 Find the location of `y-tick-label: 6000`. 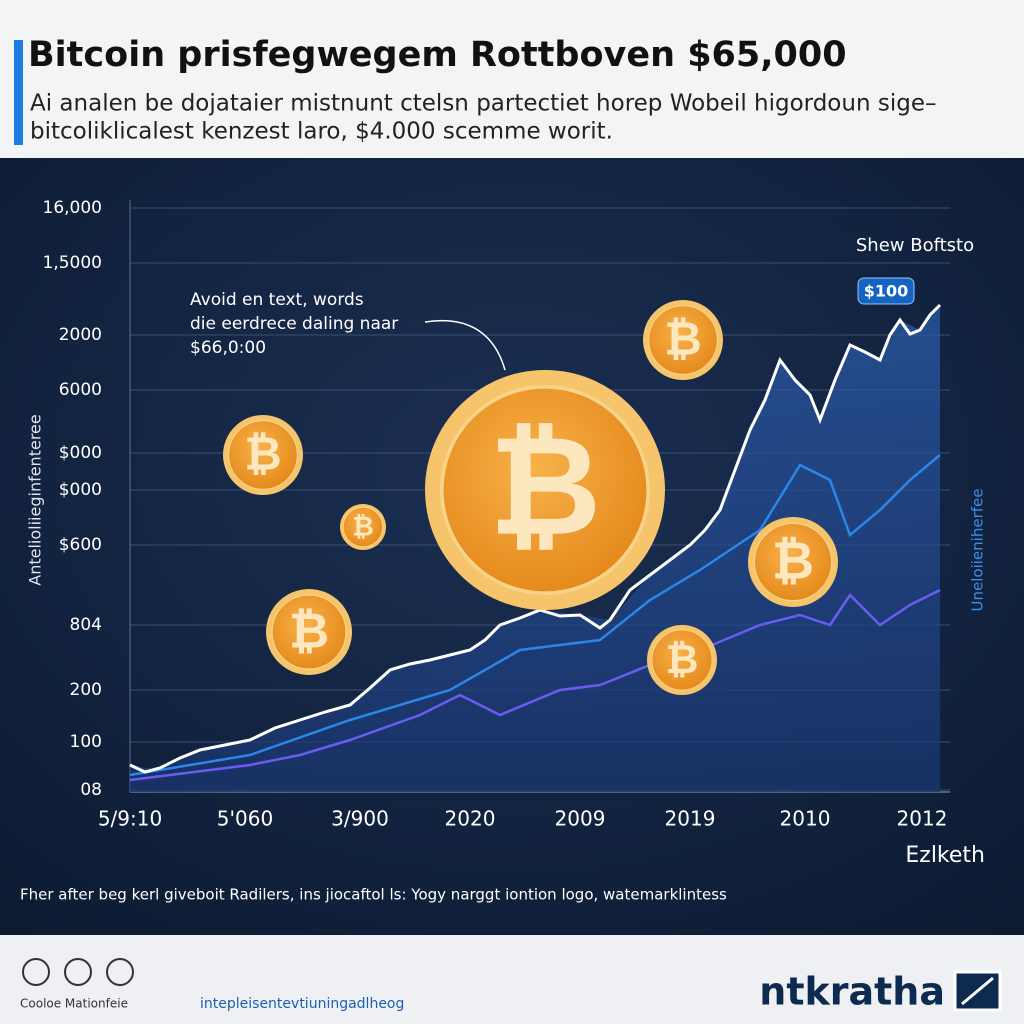

y-tick-label: 6000 is located at coordinates (80, 390).